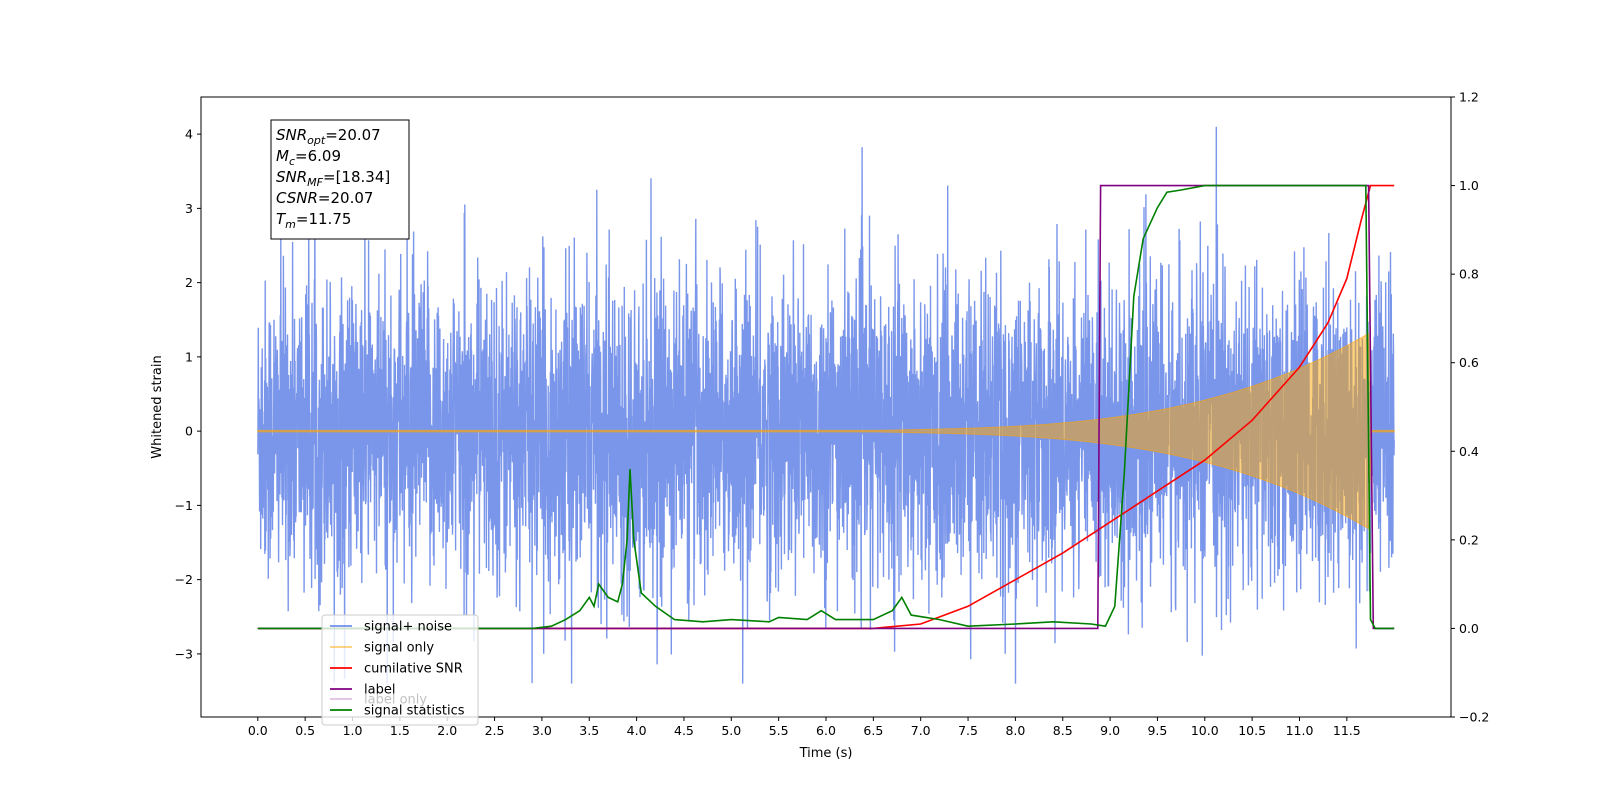  Describe the element at coordinates (1157, 730) in the screenshot. I see `x-tick-label: 9.5` at that location.